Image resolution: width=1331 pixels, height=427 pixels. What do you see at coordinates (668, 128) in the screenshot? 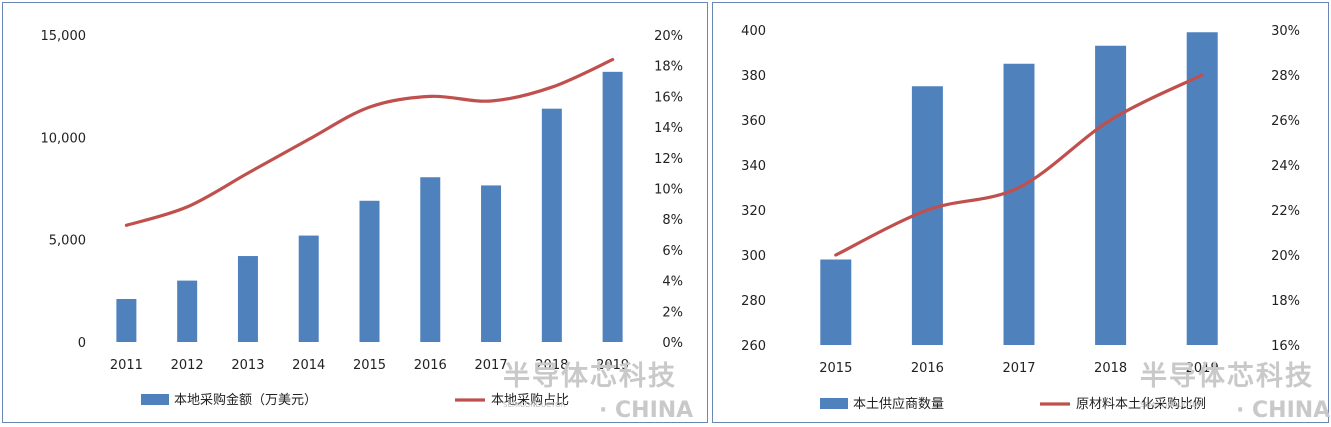
I see `y2-axis-tick-label: 14%` at bounding box center [668, 128].